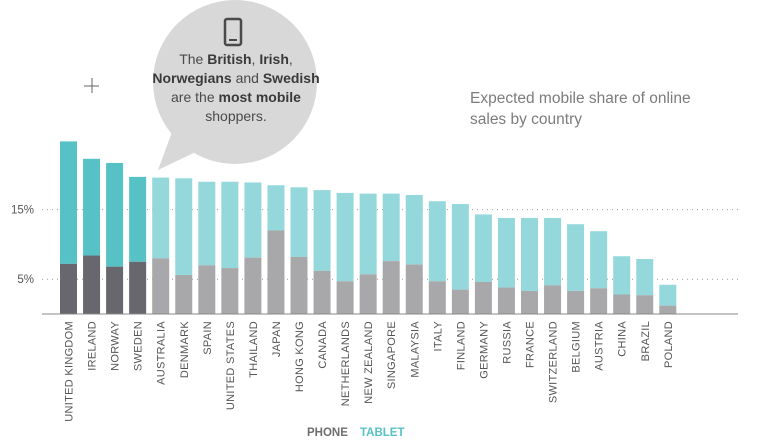 The width and height of the screenshot is (764, 445). I want to click on x-tick-label: IRELAND, so click(93, 346).